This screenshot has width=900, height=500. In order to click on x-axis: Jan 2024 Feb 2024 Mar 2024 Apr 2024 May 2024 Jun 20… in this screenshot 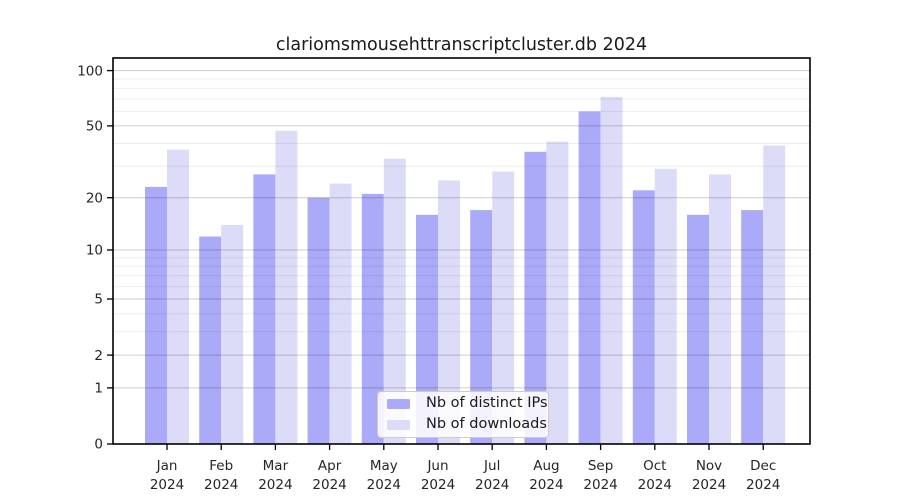, I will do `click(465, 468)`.